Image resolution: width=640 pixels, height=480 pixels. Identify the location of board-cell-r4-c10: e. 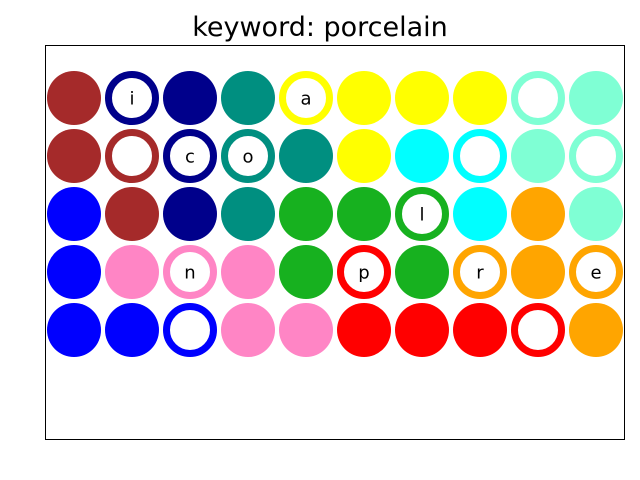
(596, 272).